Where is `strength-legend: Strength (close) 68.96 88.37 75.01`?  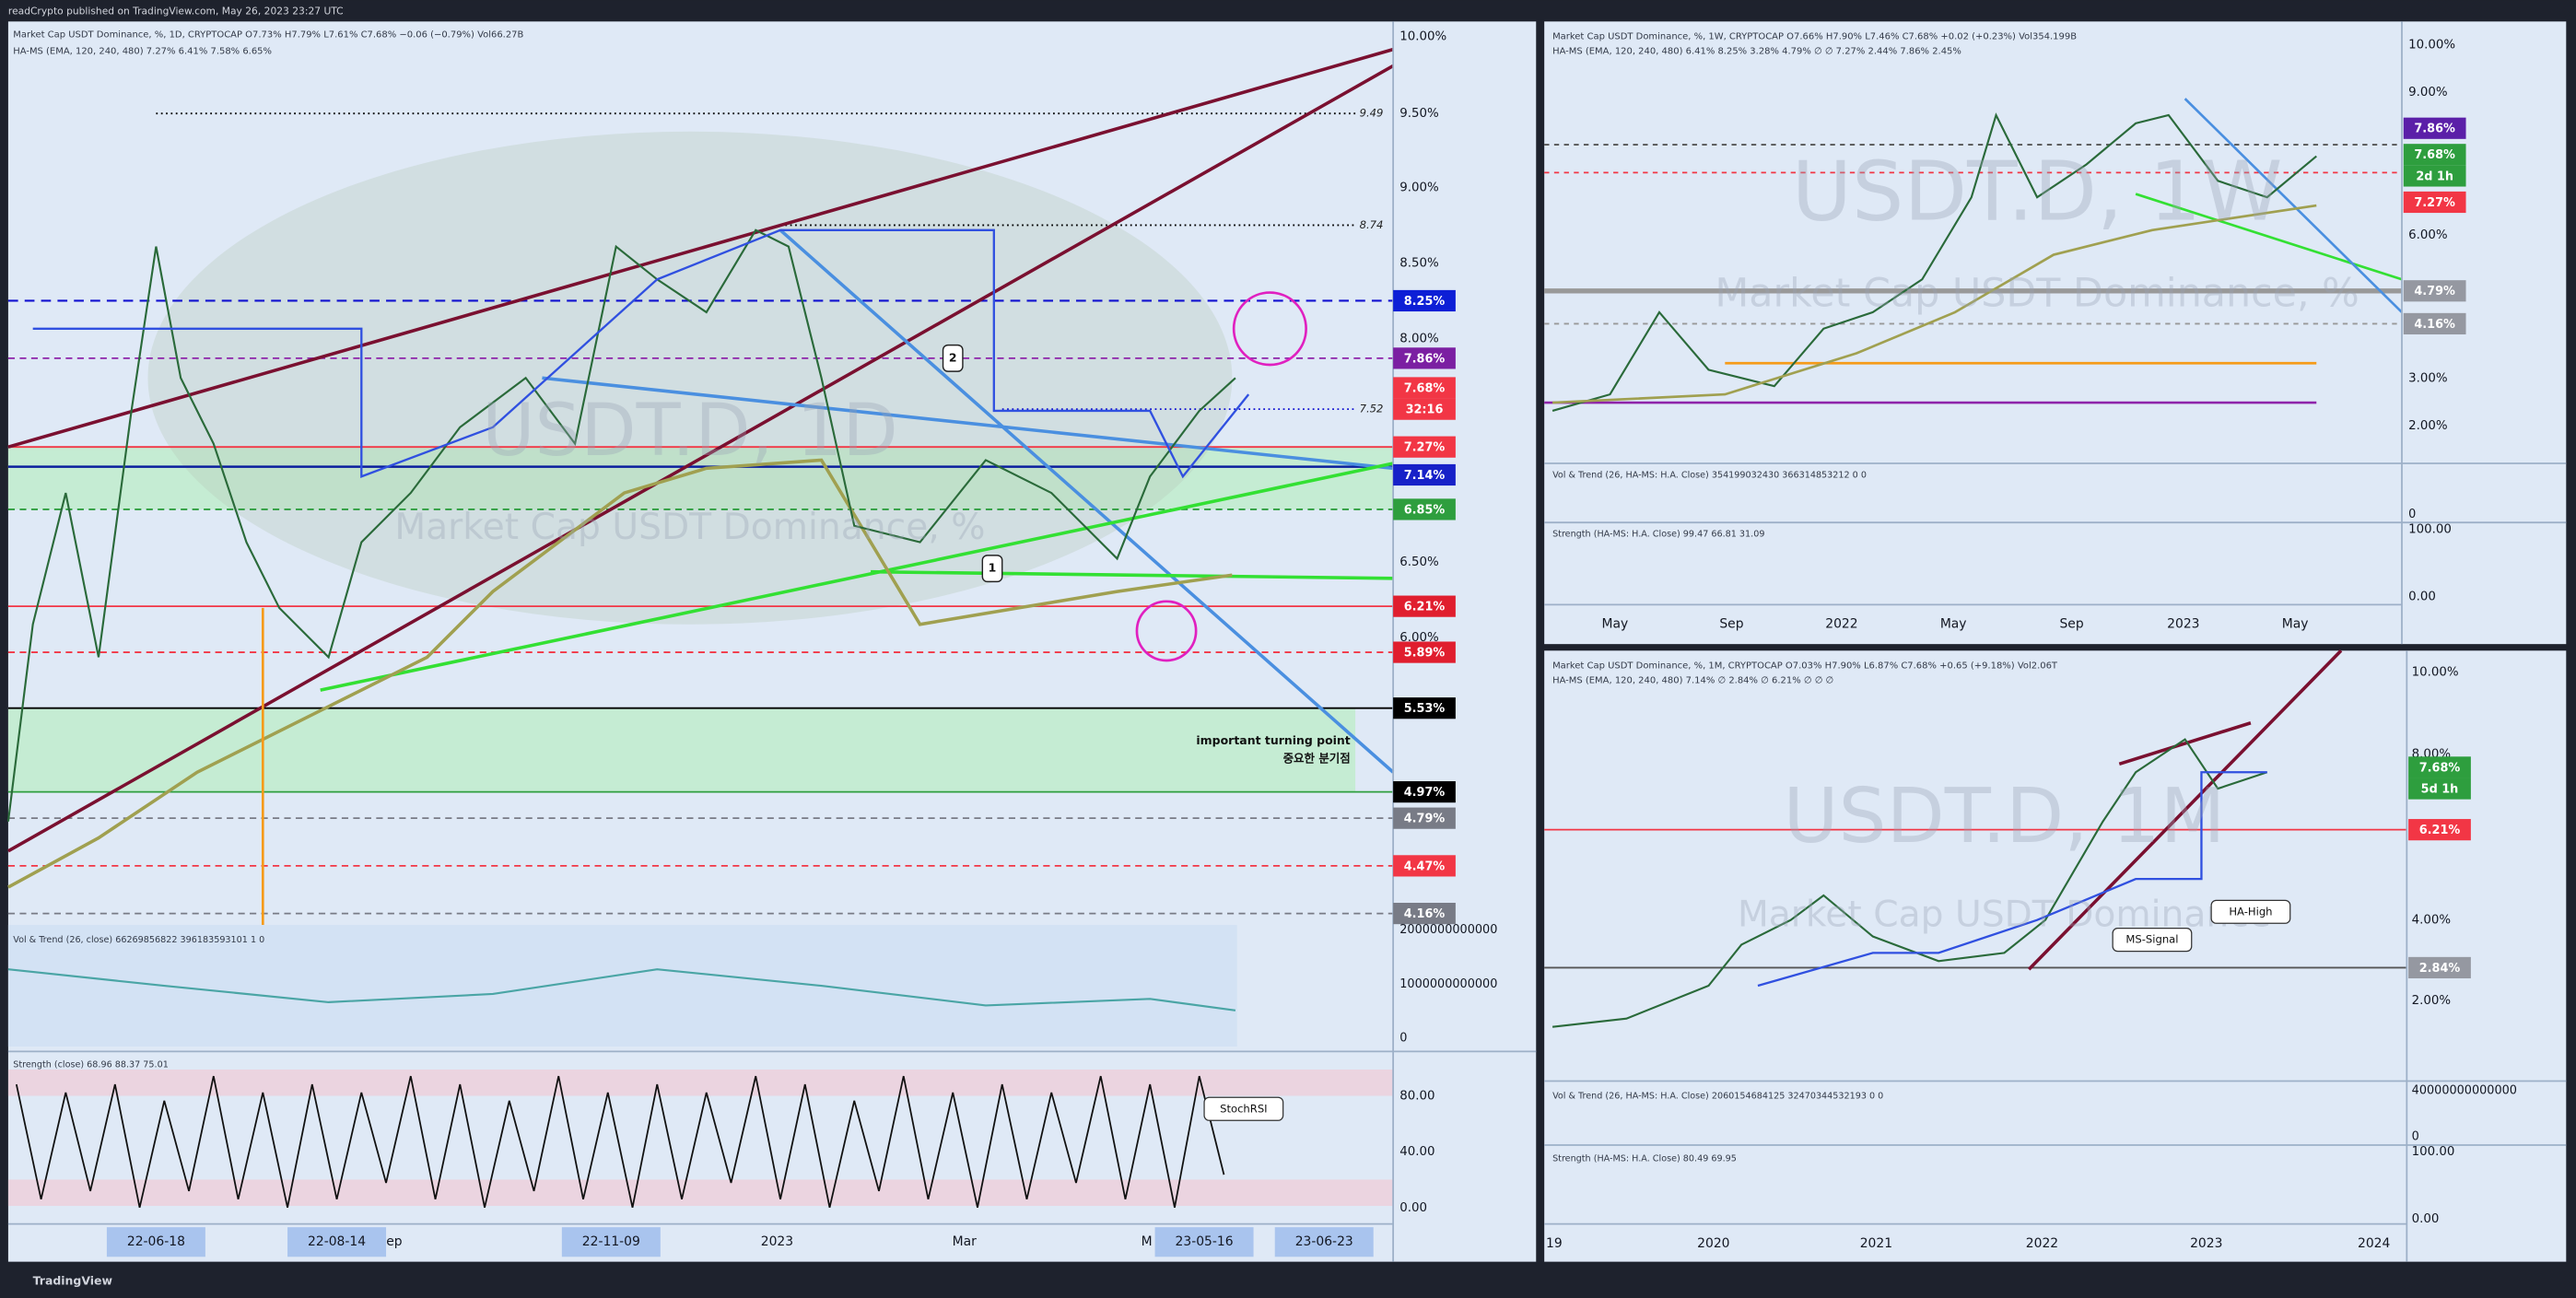 strength-legend: Strength (close) 68.96 88.37 75.01 is located at coordinates (91, 1065).